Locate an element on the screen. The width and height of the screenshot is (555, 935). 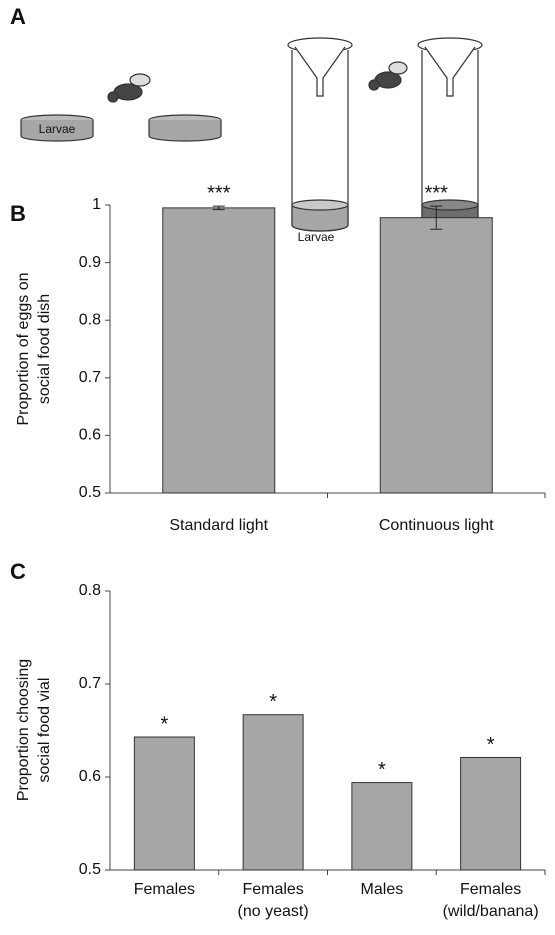
y-axis-label: social food dish is located at coordinates (44, 349).